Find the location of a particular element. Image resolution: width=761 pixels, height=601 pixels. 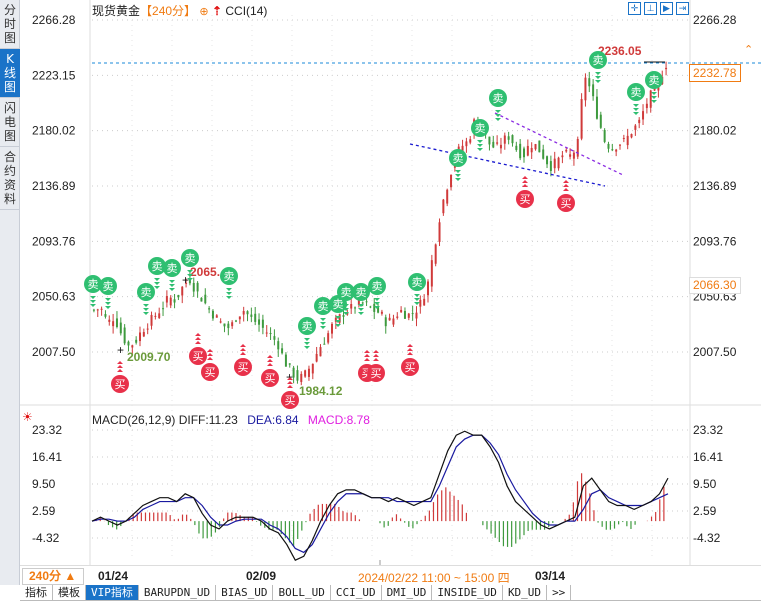

settings-sun-icon: ☀ is located at coordinates (27, 417).